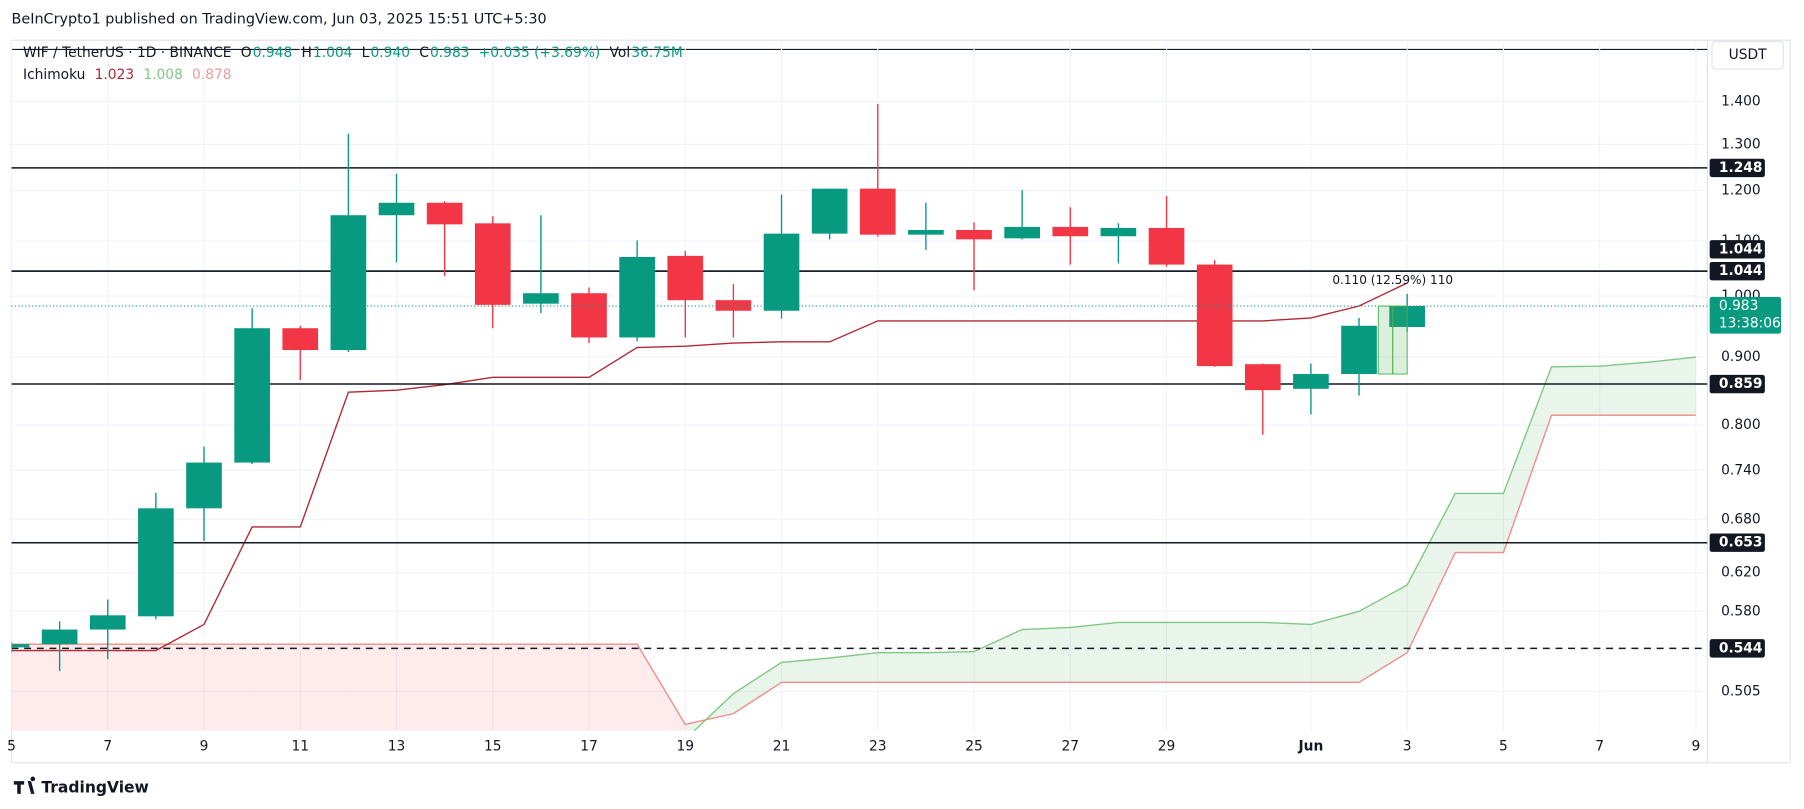 This screenshot has height=809, width=1804. I want to click on y-tick-label: 1.200, so click(1741, 191).